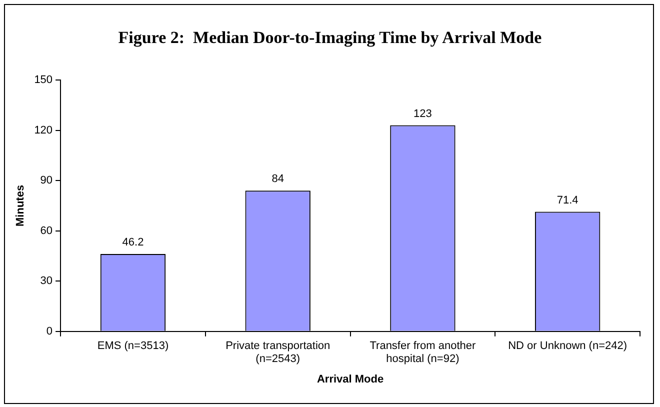 The height and width of the screenshot is (407, 660). Describe the element at coordinates (46, 230) in the screenshot. I see `y-tick-label: 60` at that location.